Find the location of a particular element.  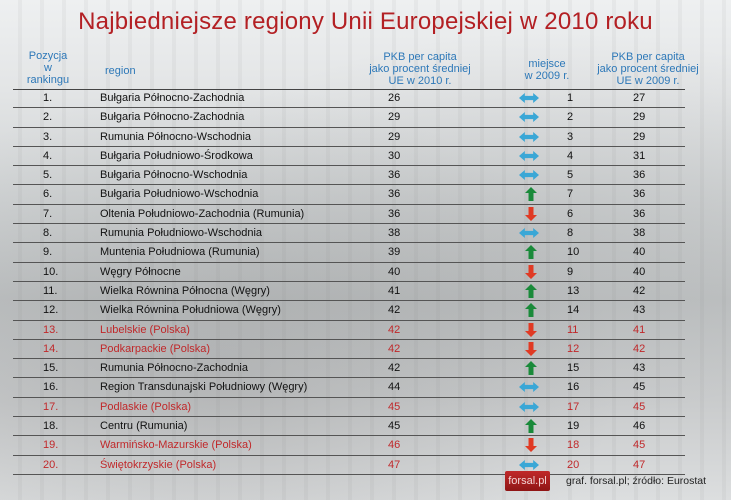

gdp-2010-cell: 40 is located at coordinates (394, 271).